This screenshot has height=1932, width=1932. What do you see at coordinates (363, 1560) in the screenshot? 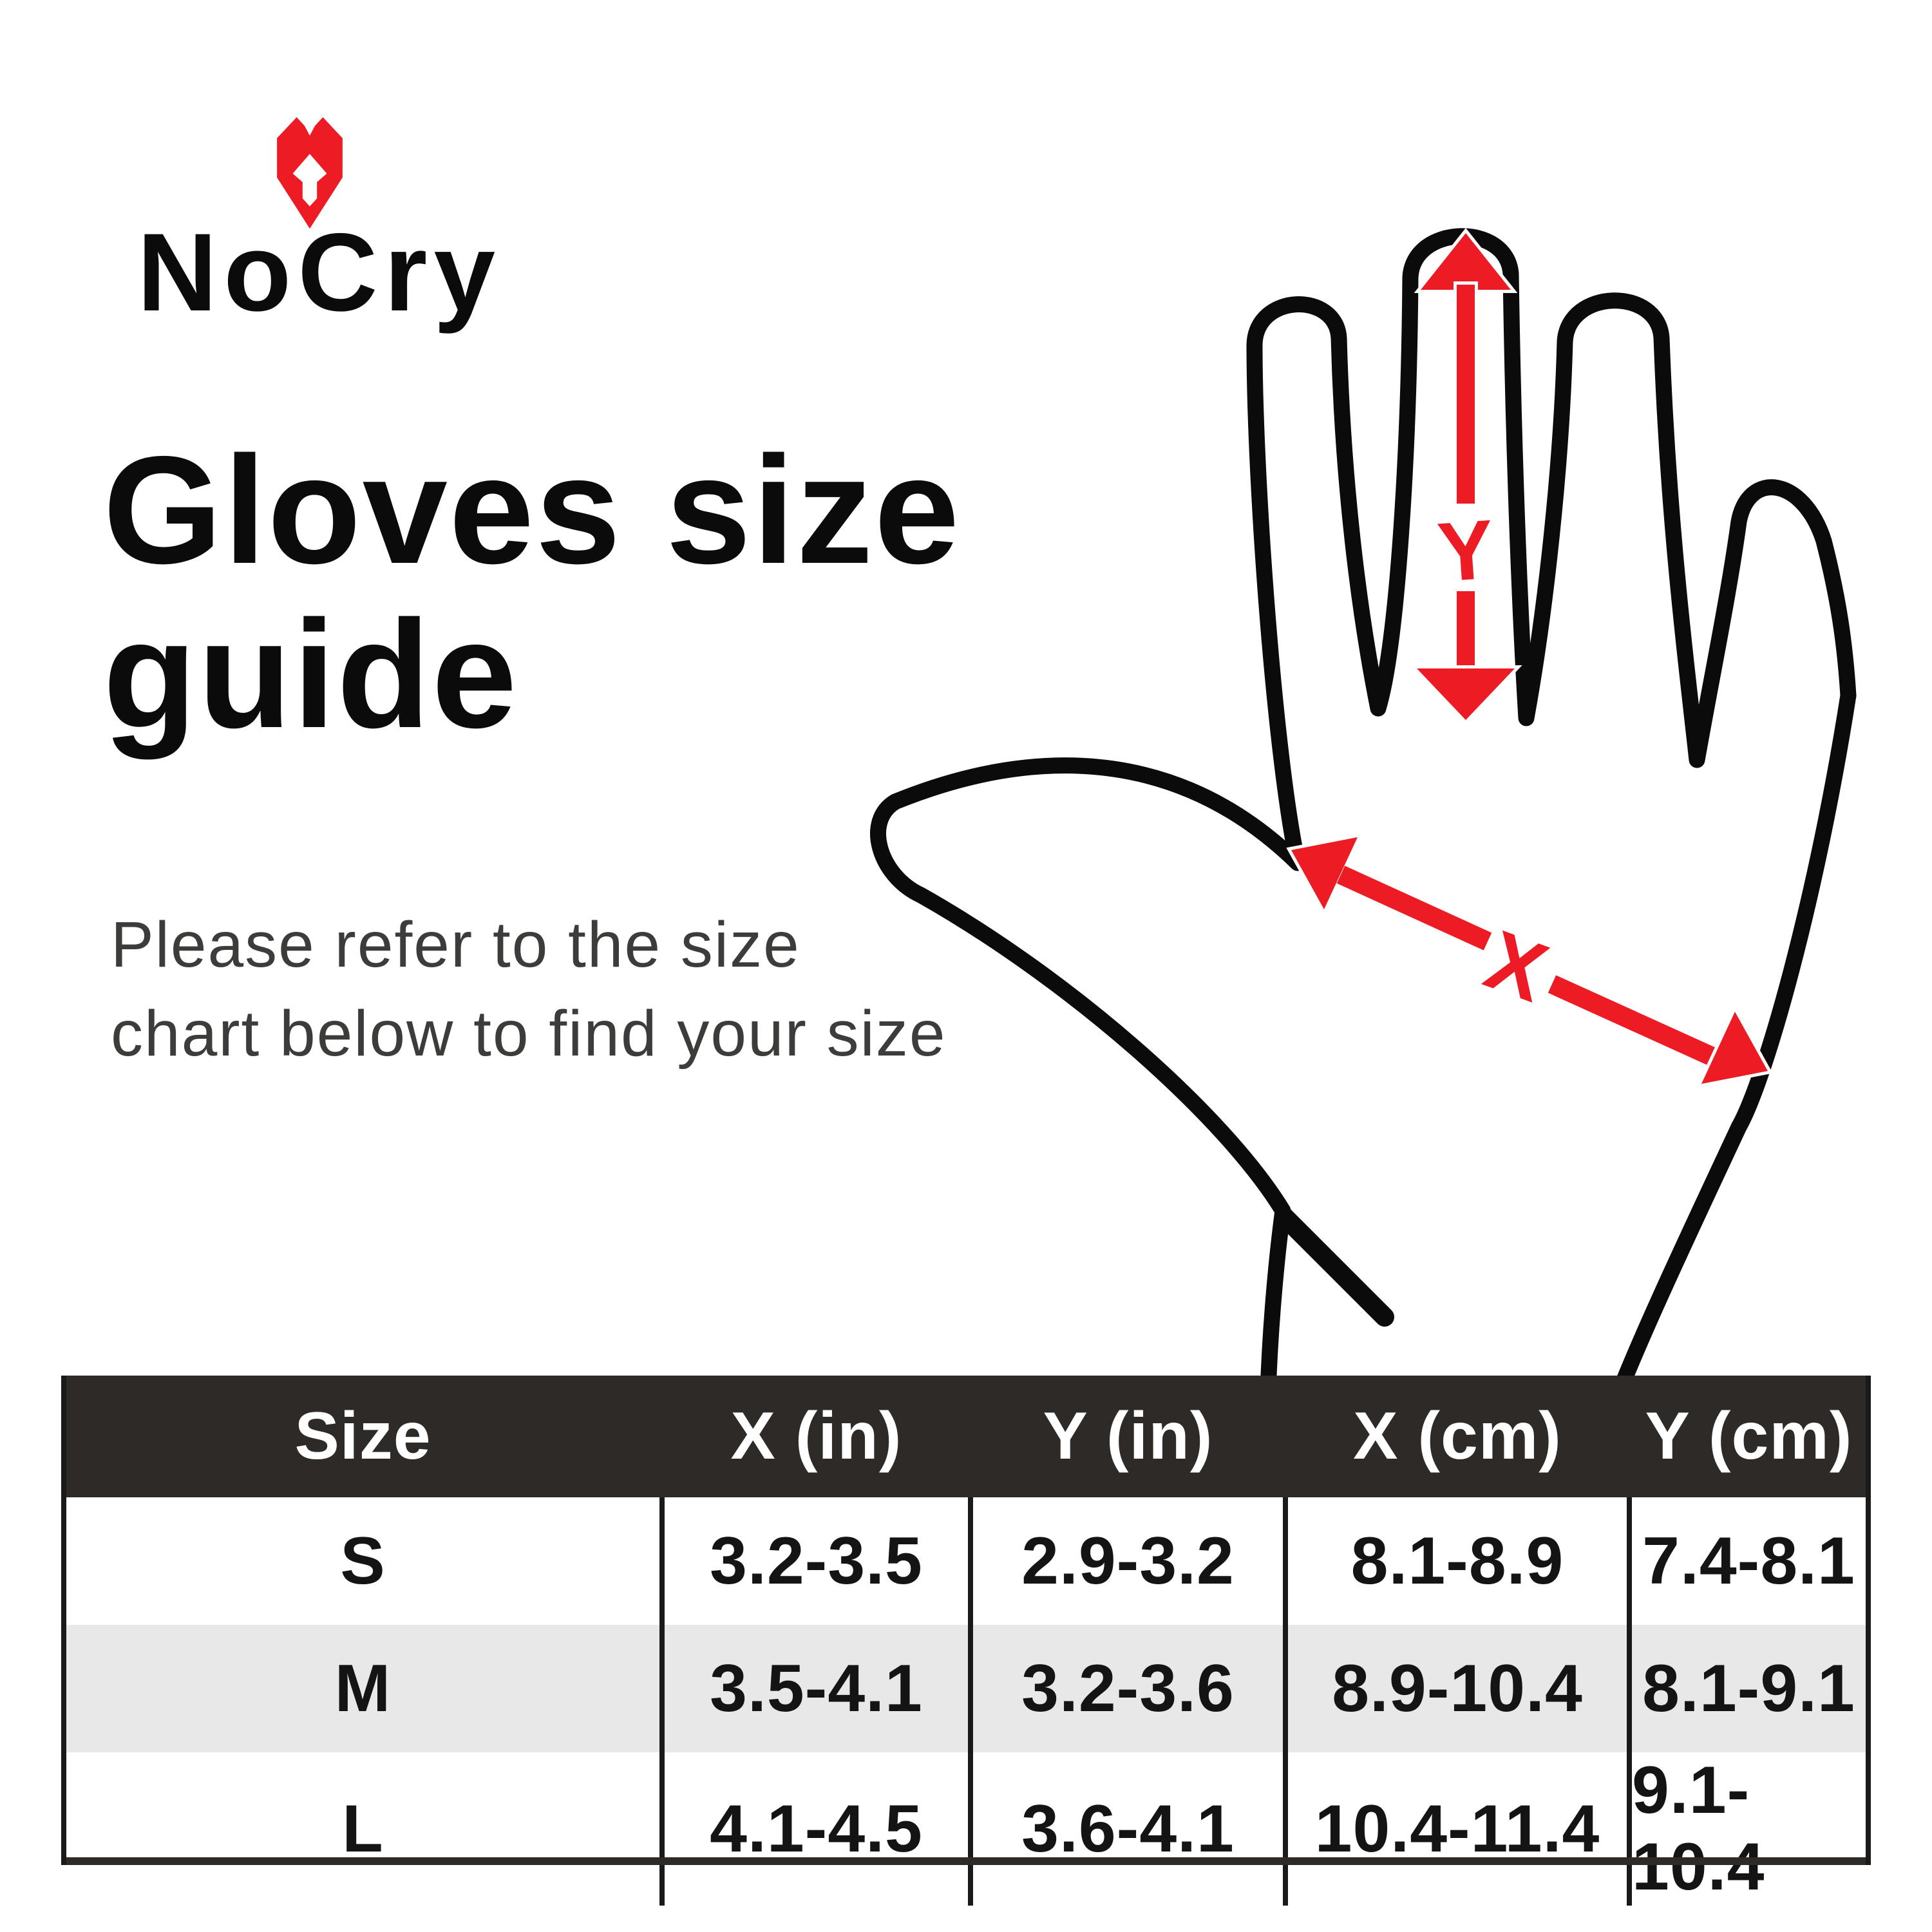
I see `cell-size: S` at bounding box center [363, 1560].